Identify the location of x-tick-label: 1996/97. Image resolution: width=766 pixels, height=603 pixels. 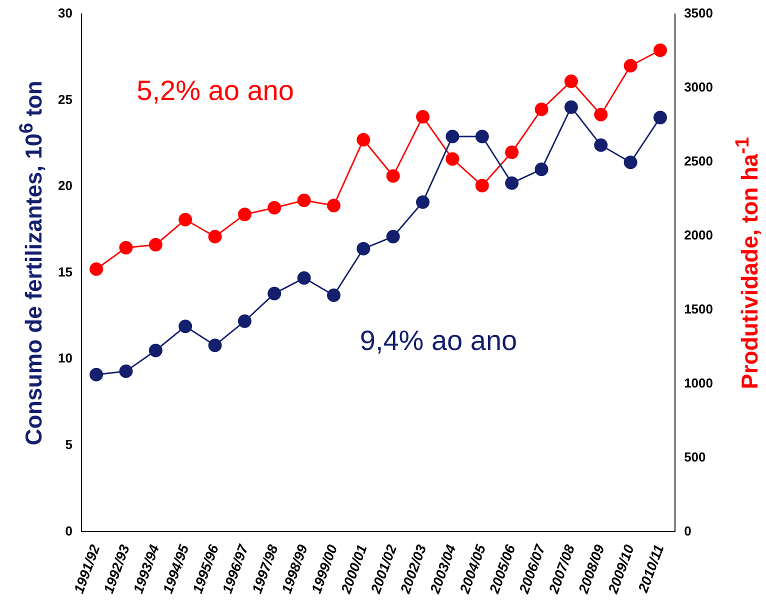
(235, 568).